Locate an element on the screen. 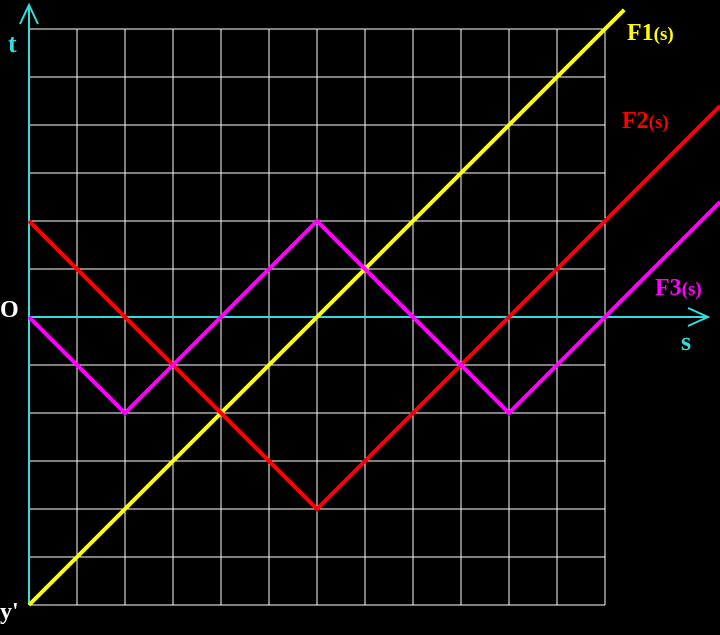  y-axis-arrow-icon is located at coordinates (29, 13).